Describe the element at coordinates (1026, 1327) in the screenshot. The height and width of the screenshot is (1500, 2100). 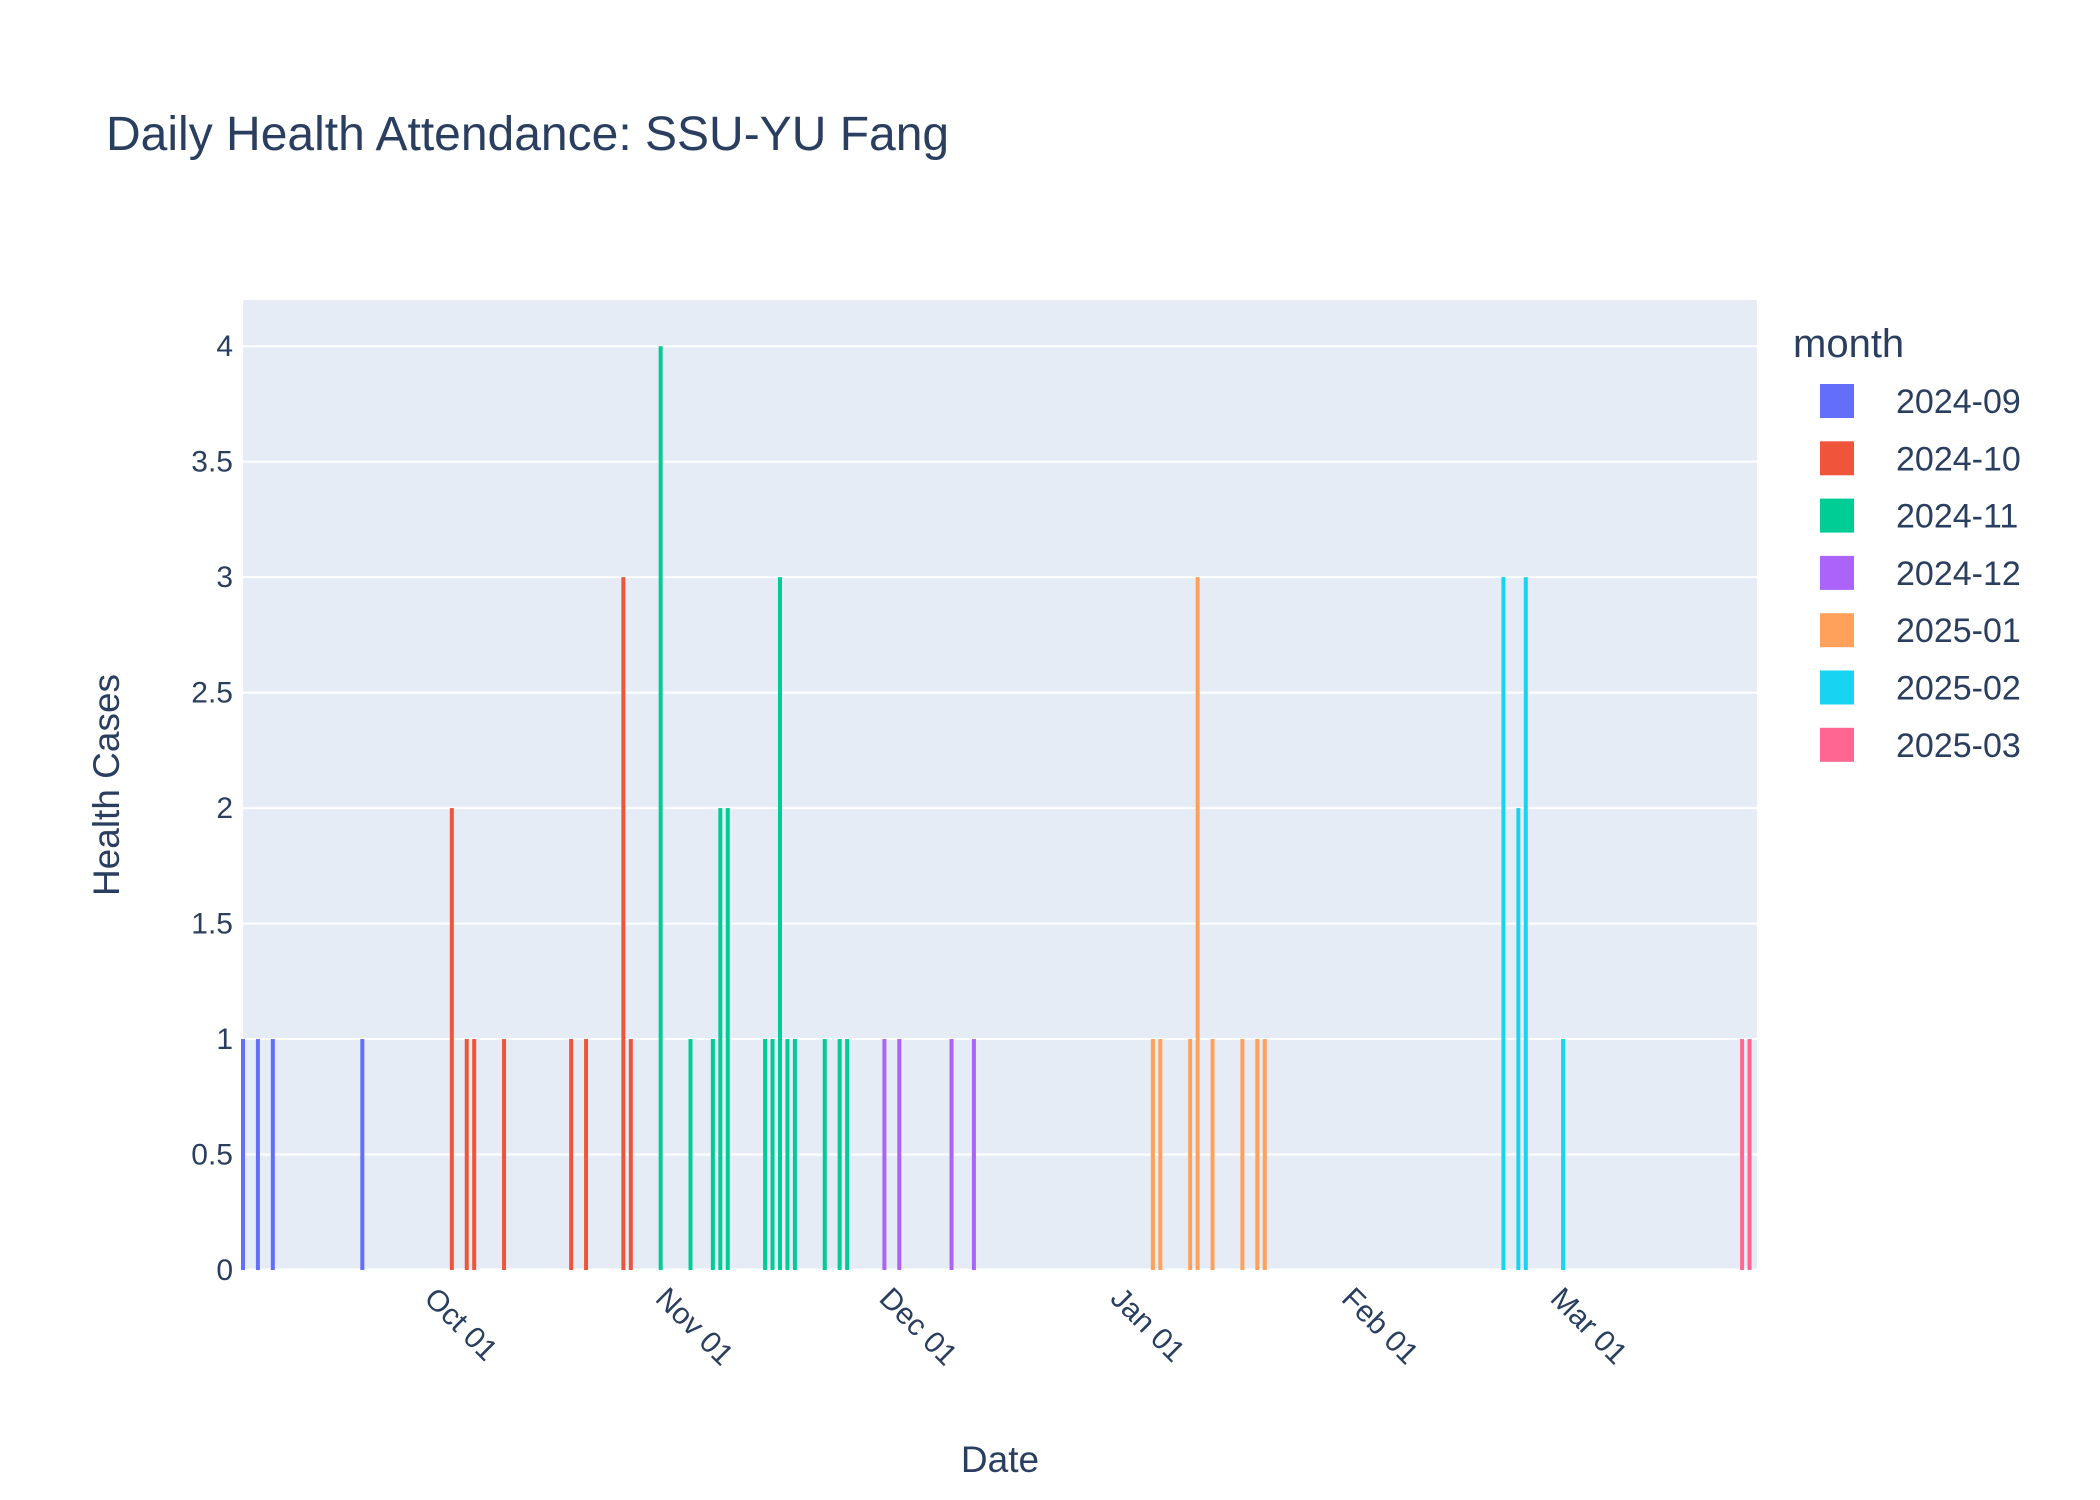
I see `x-axis-ticks: Oct 01 Nov 01 Dec 01 Jan 01 Feb 01 Mar 01` at that location.